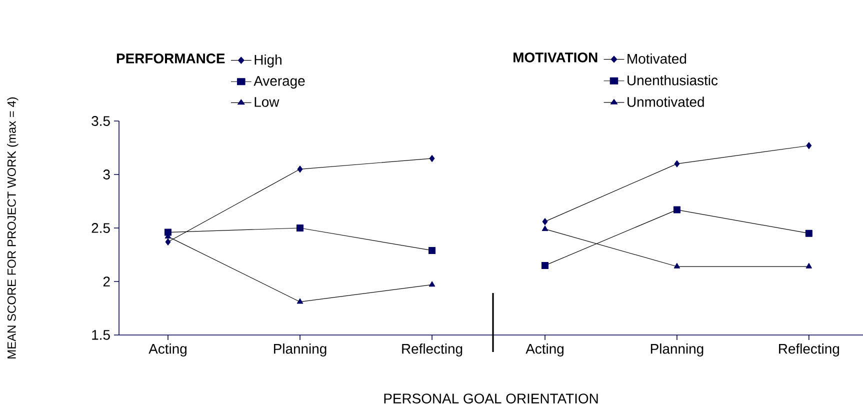 The width and height of the screenshot is (863, 412). Describe the element at coordinates (268, 61) in the screenshot. I see `legend-label: High` at that location.